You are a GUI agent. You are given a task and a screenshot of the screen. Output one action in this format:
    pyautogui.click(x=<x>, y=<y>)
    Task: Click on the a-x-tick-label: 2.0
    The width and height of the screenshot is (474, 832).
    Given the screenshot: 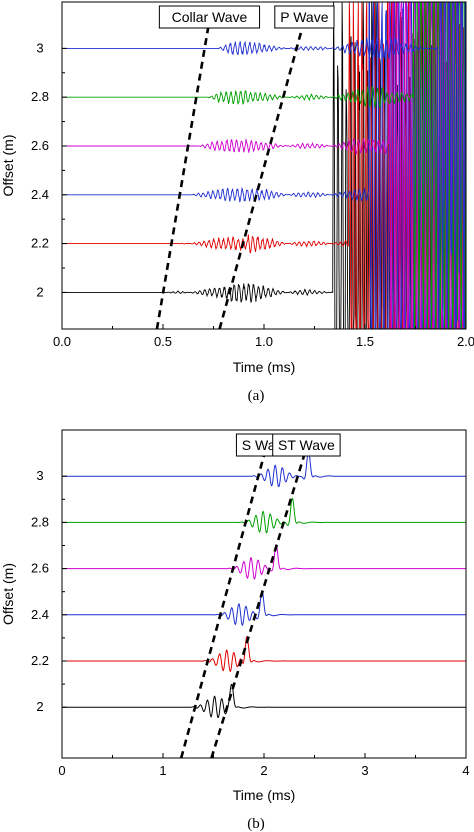 What is the action you would take?
    pyautogui.click(x=465, y=341)
    